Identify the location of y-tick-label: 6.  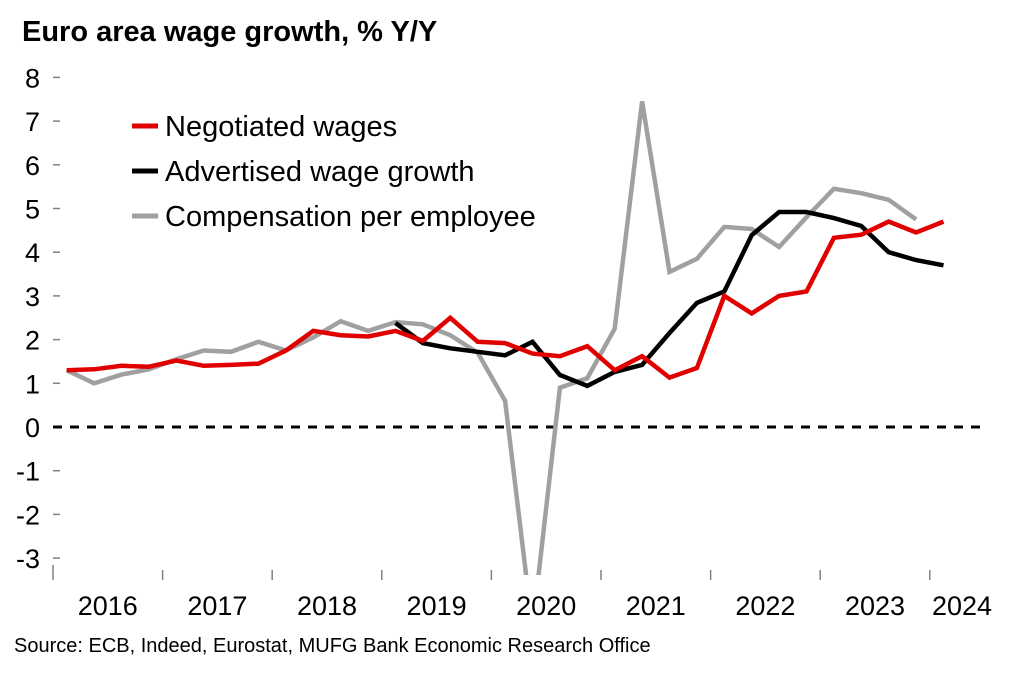
(32, 166).